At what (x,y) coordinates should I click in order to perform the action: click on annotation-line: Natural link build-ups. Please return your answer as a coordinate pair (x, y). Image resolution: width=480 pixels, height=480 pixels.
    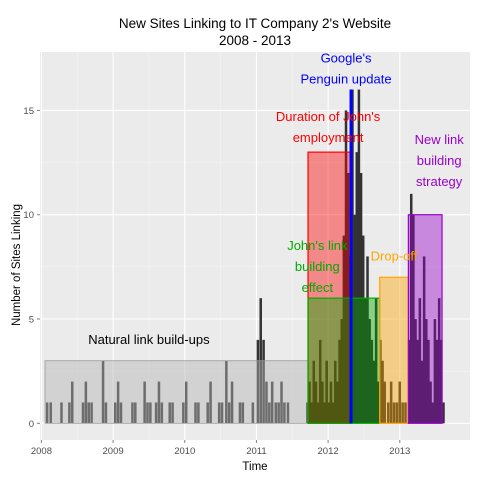
    Looking at the image, I should click on (149, 339).